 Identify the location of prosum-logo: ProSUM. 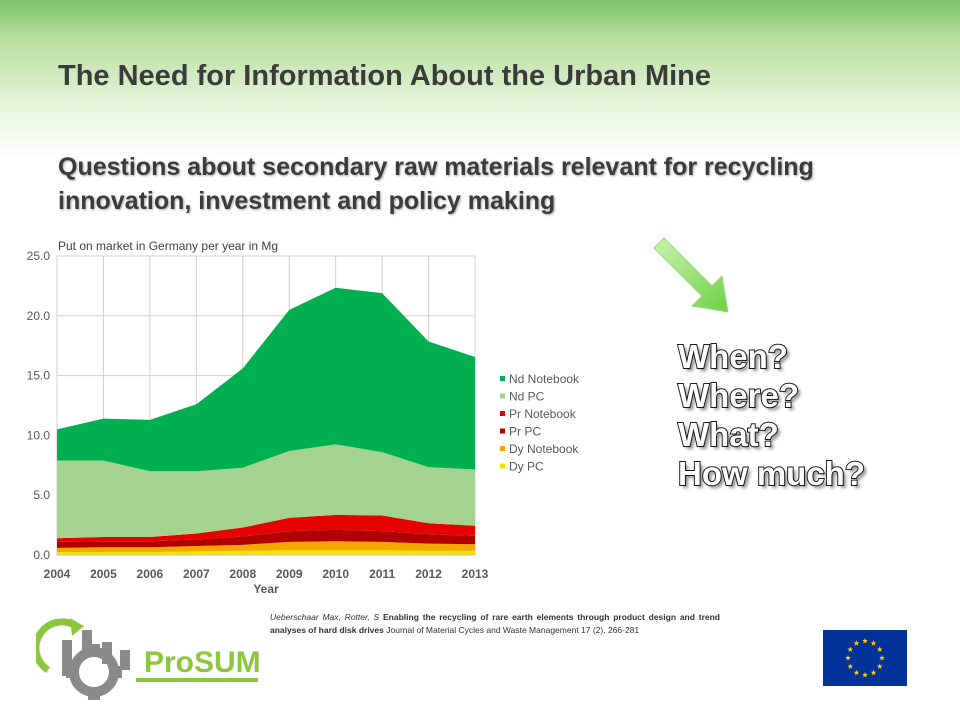
(149, 662).